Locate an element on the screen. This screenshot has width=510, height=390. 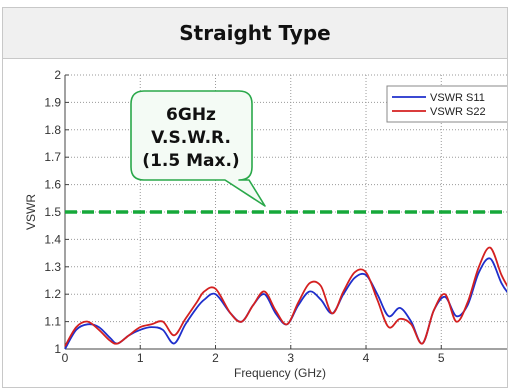
callout-line: 6GHz is located at coordinates (191, 115).